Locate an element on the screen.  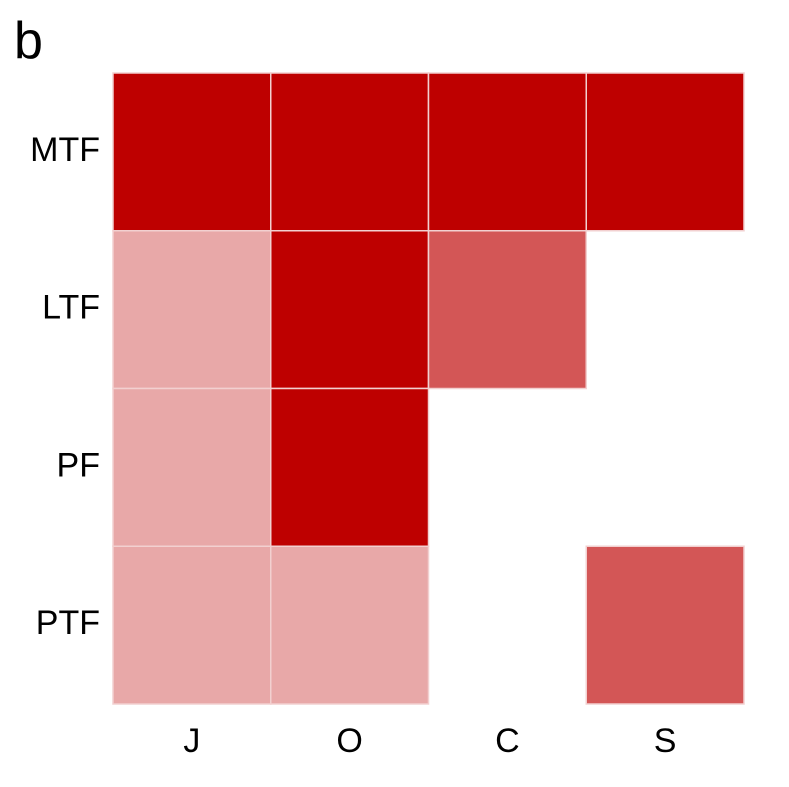
heatmap-cell-mtf-o is located at coordinates (350, 152).